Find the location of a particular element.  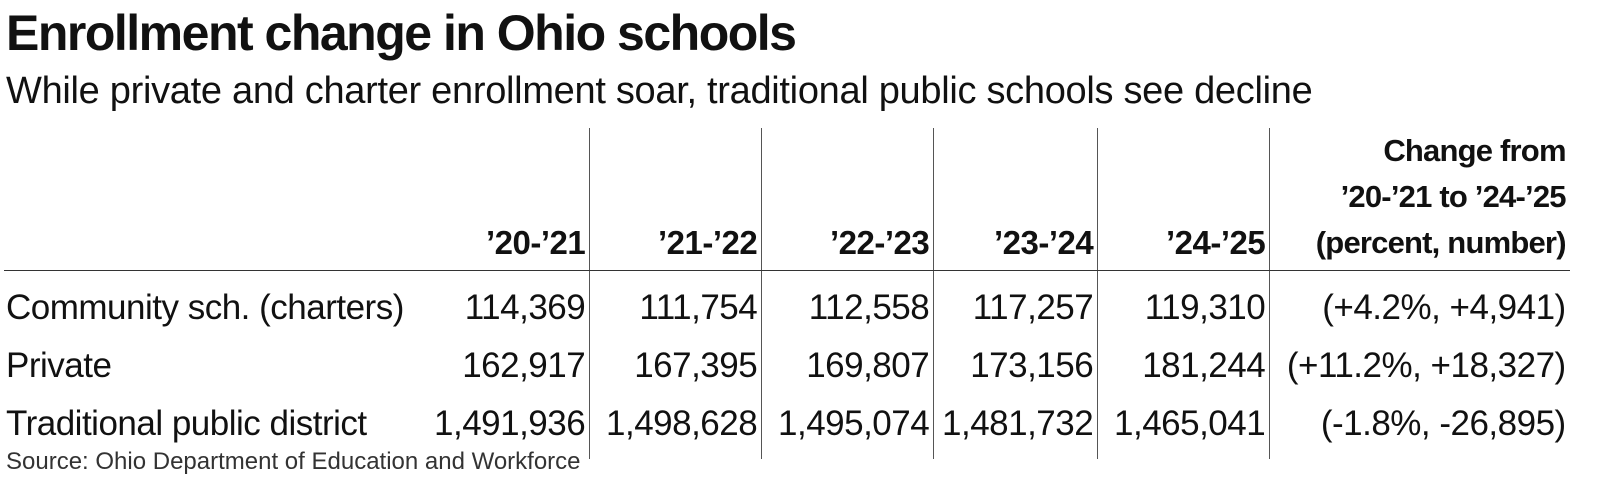

change-header-line: Change from is located at coordinates (1474, 150).